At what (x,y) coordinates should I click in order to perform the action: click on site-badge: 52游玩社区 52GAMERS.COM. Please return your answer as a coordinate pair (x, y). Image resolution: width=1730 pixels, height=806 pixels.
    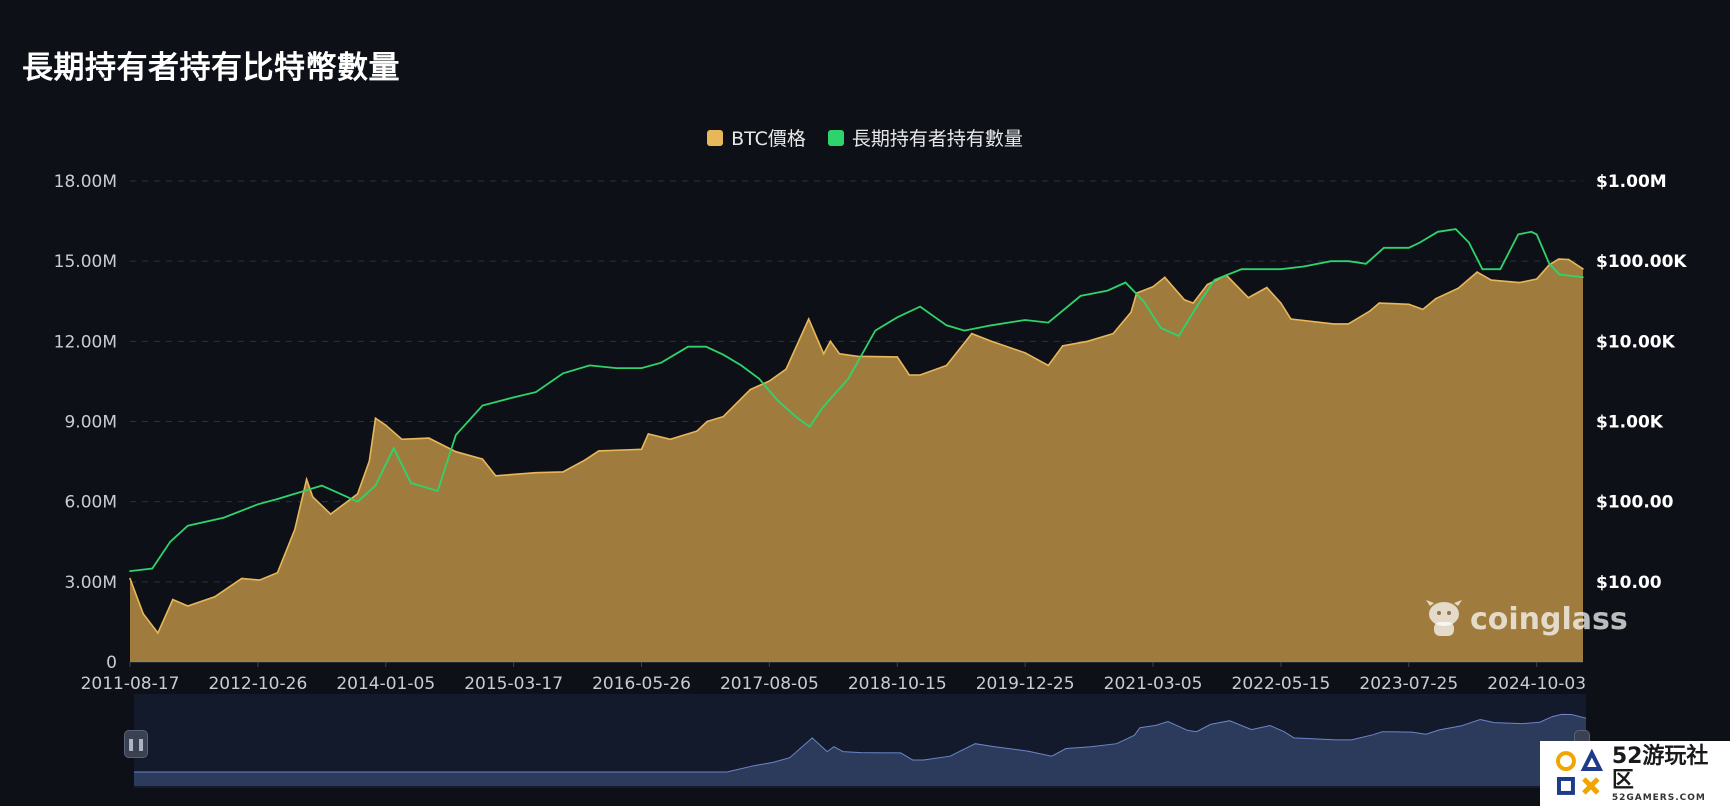
    Looking at the image, I should click on (1635, 773).